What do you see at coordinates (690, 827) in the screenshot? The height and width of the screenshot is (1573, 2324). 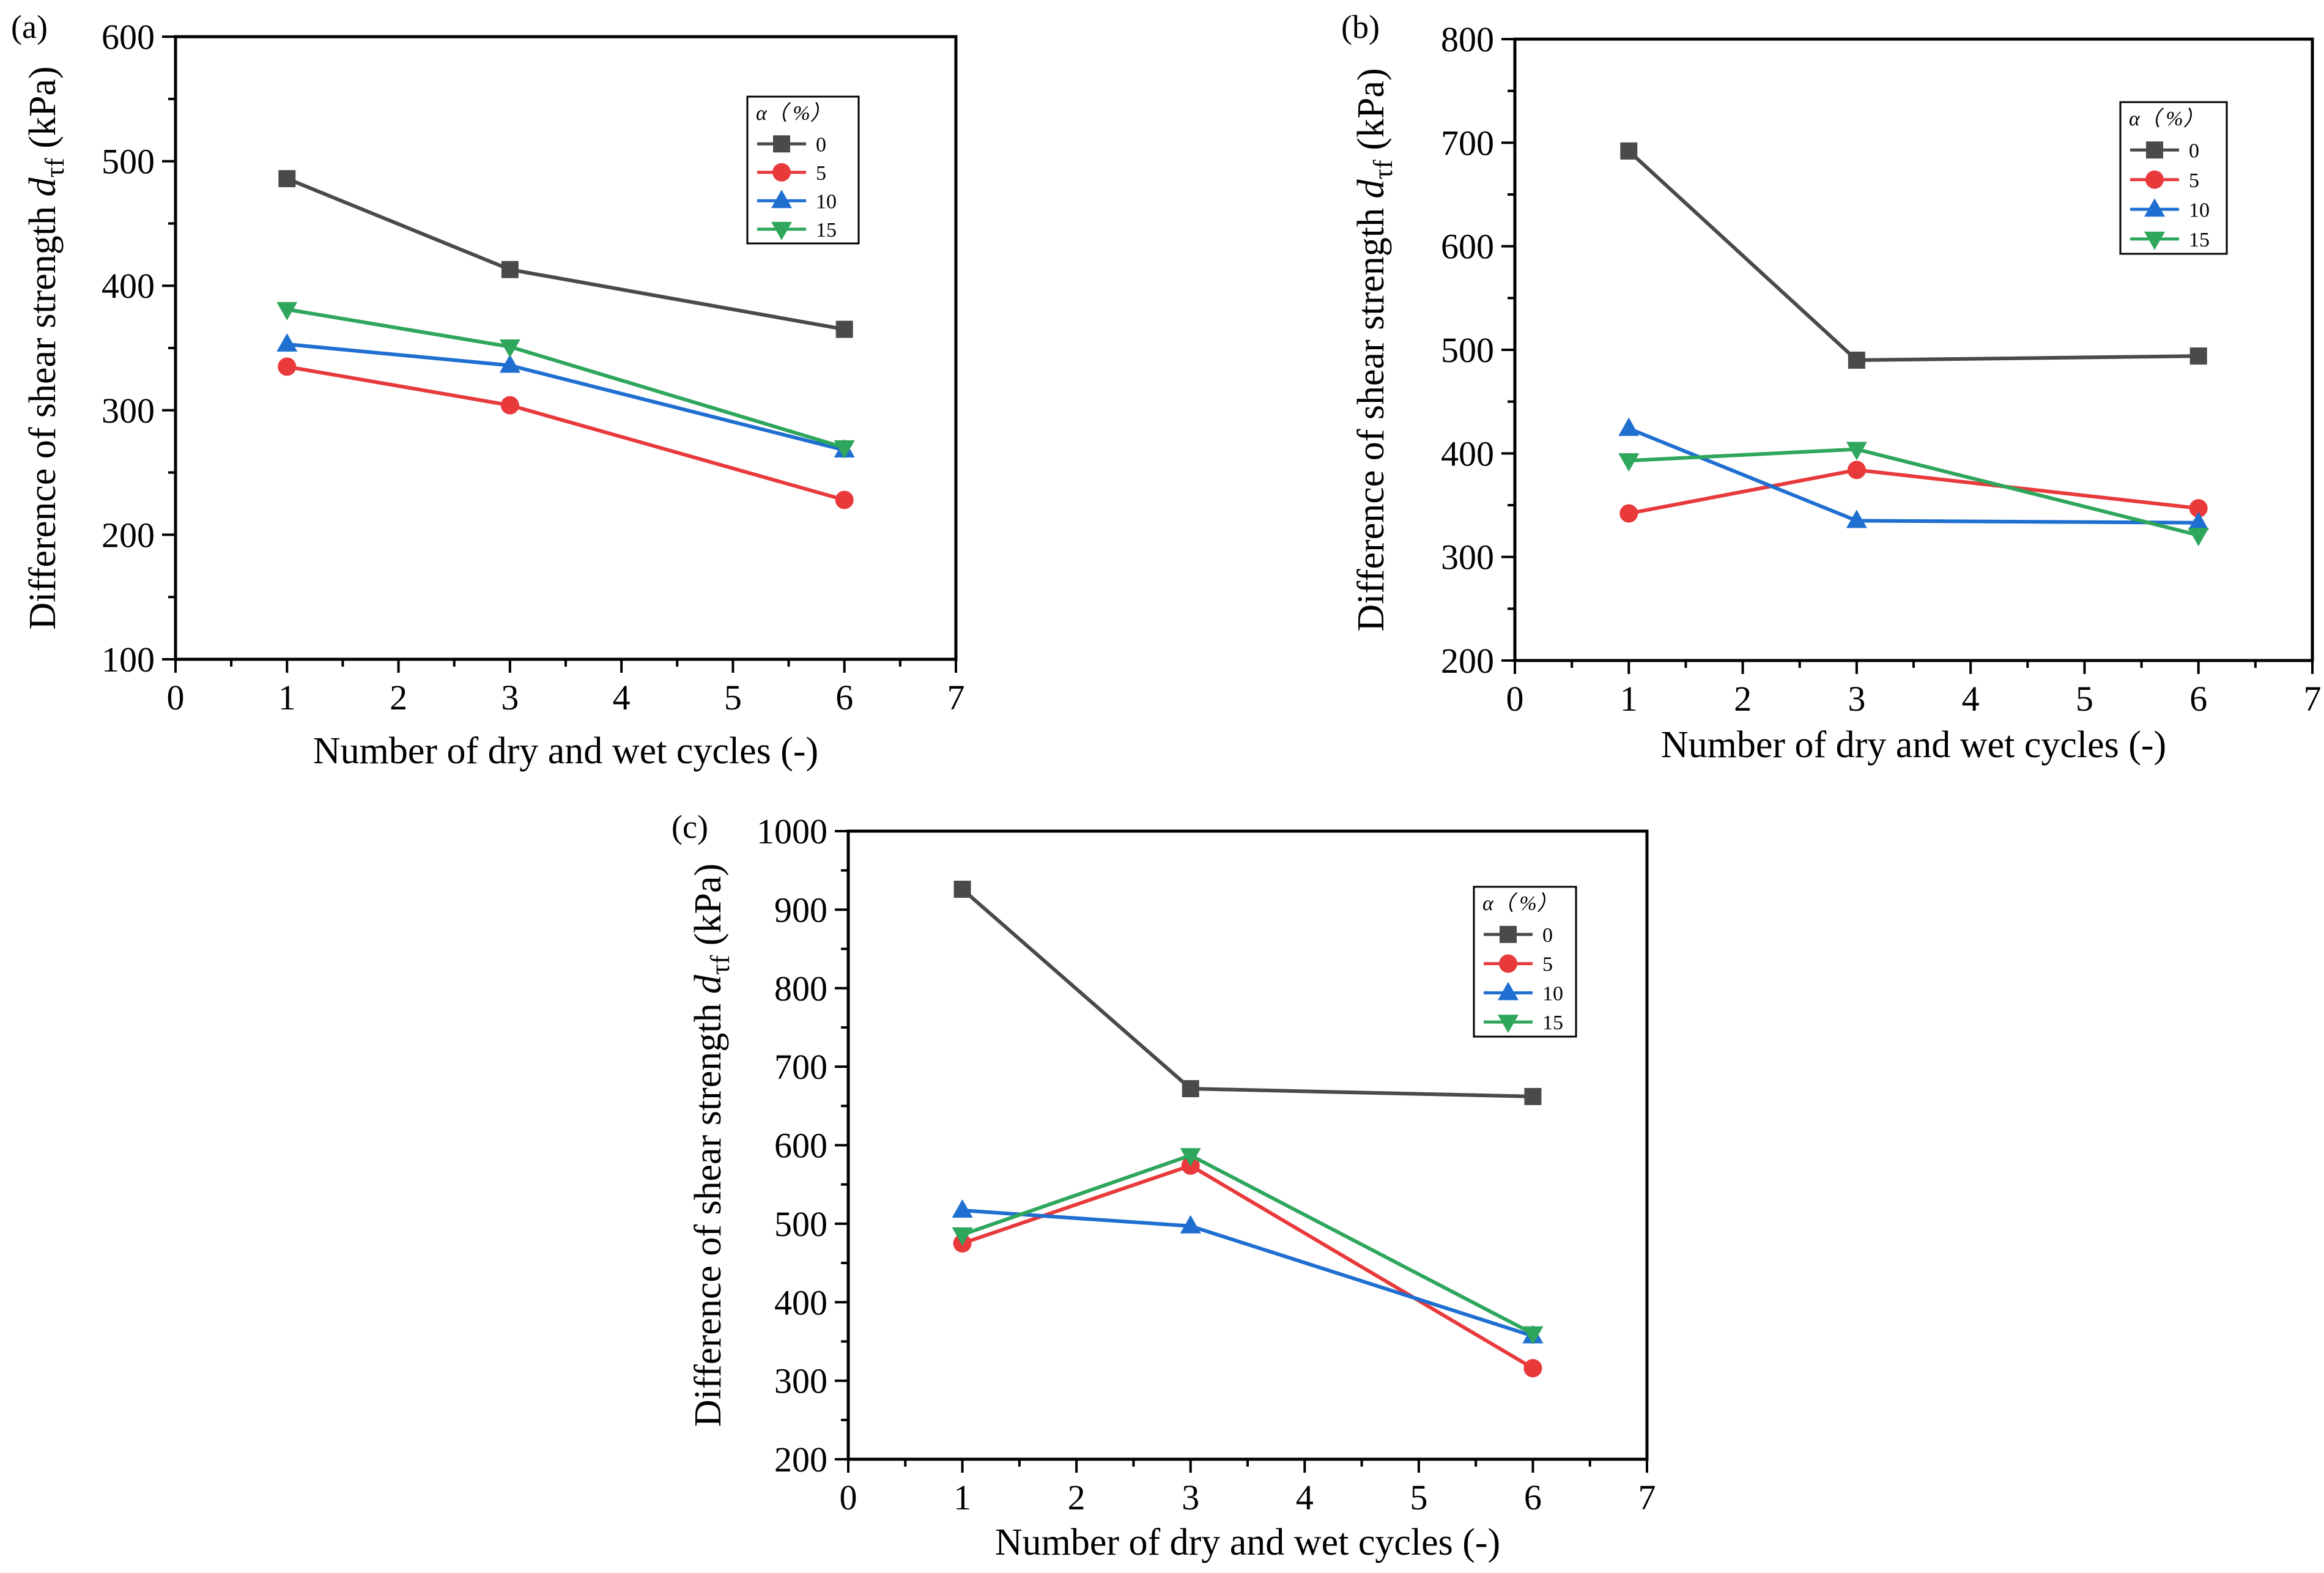 I see `panel-label: (c)` at bounding box center [690, 827].